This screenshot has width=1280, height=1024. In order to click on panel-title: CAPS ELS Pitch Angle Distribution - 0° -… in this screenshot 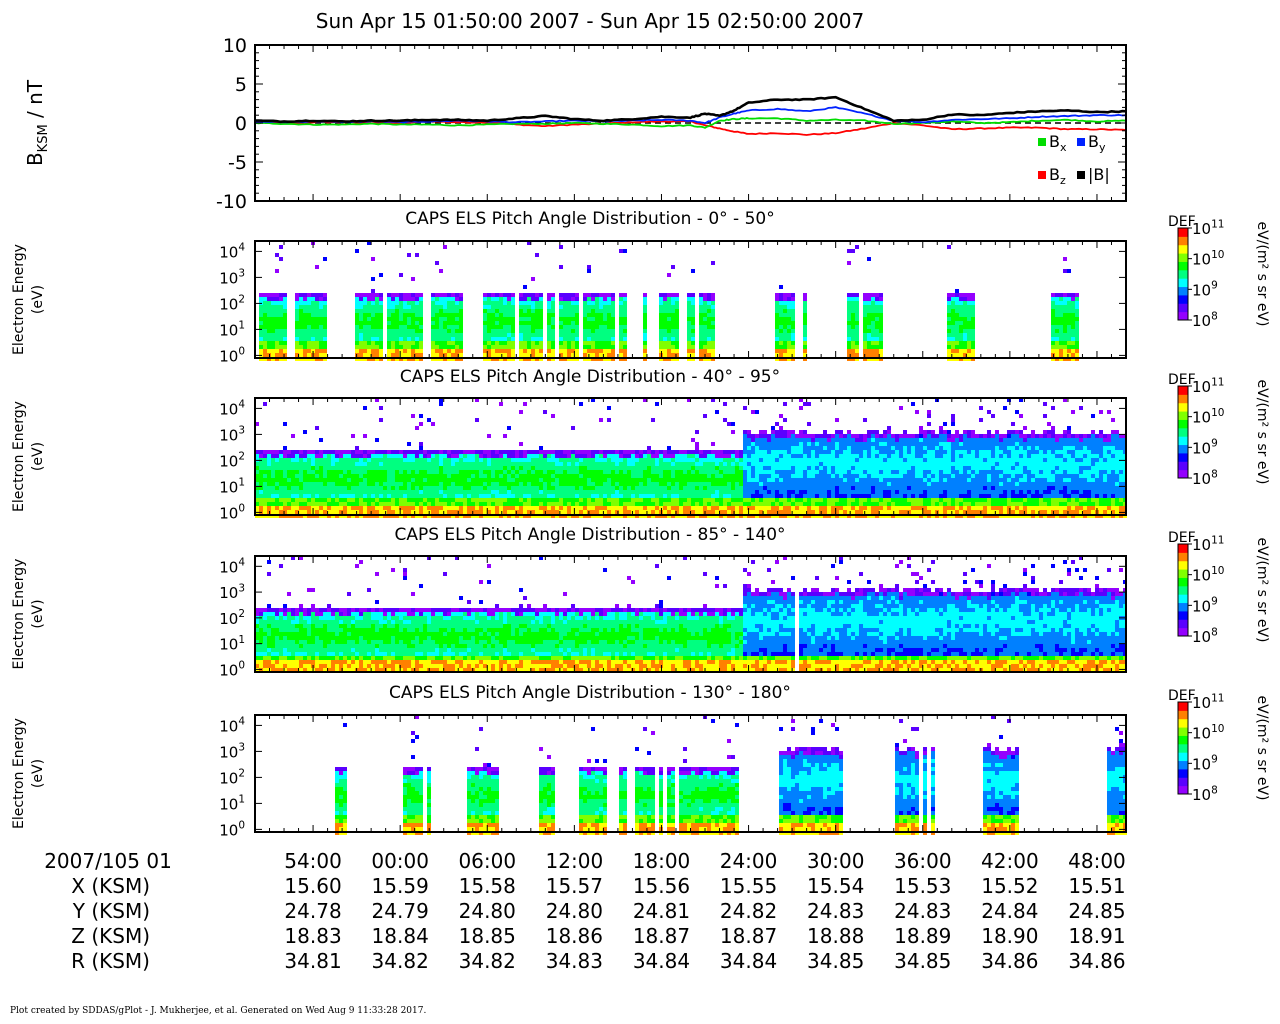, I will do `click(589, 219)`.